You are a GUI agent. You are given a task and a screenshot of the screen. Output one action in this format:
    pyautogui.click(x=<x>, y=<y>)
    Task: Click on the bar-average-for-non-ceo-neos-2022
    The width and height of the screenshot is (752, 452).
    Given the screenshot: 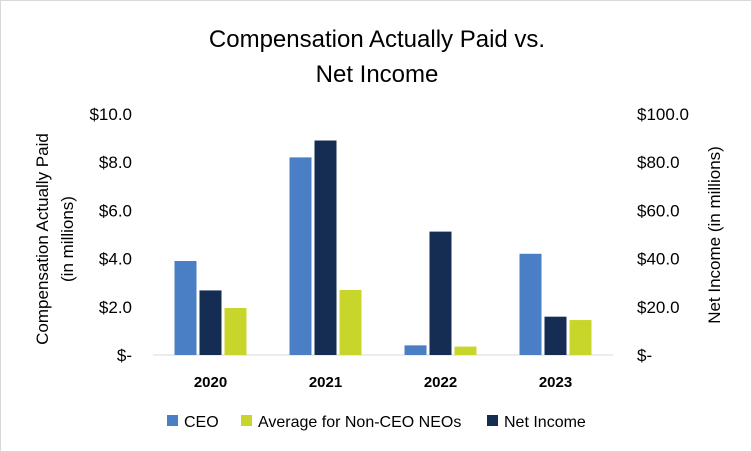 What is the action you would take?
    pyautogui.click(x=465, y=350)
    